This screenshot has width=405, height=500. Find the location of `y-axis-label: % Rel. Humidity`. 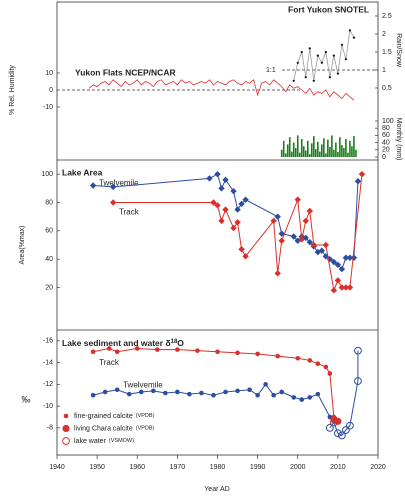

y-axis-label: % Rel. Humidity is located at coordinates (12, 90).